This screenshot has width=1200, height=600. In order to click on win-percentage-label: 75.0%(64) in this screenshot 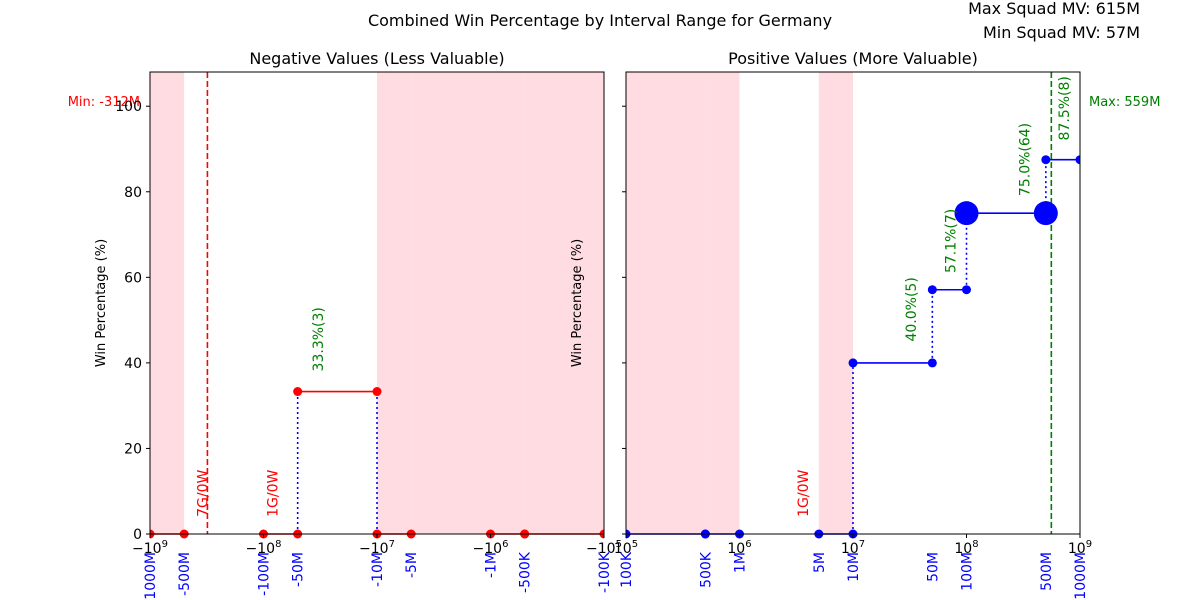, I will do `click(1026, 159)`.